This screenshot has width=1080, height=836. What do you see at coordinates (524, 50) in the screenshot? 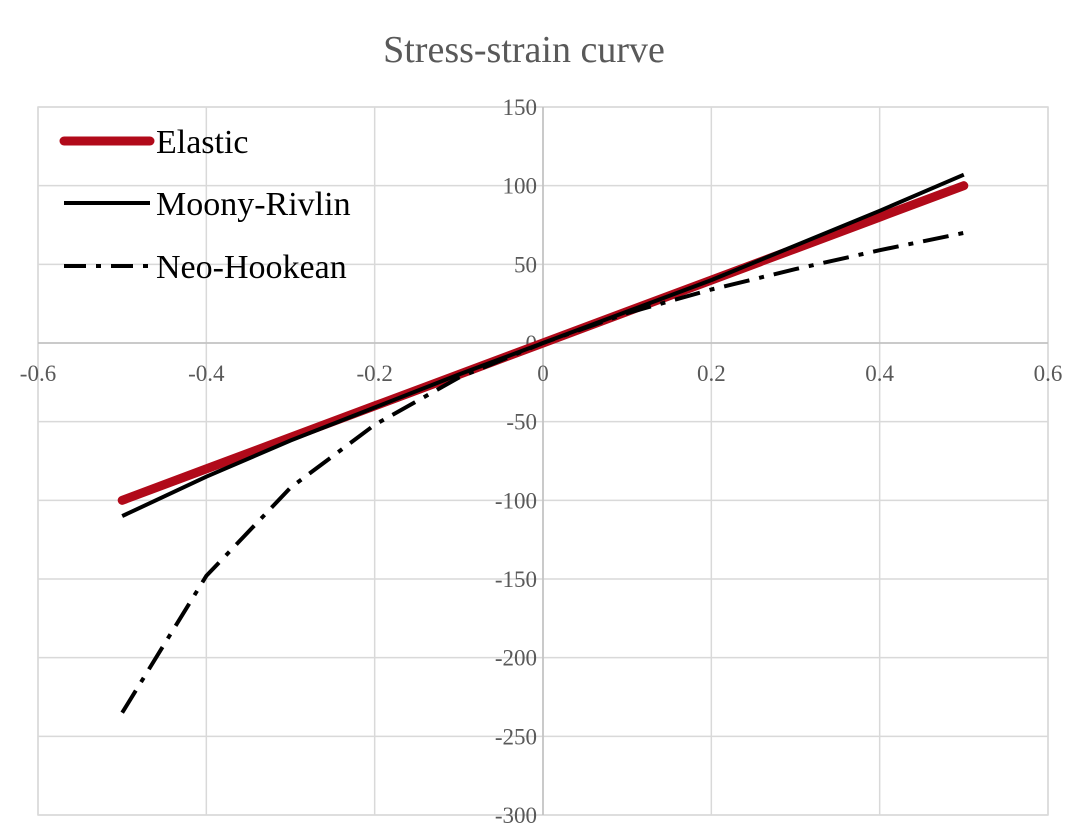
I see `chart-title: Stress-strain curve` at bounding box center [524, 50].